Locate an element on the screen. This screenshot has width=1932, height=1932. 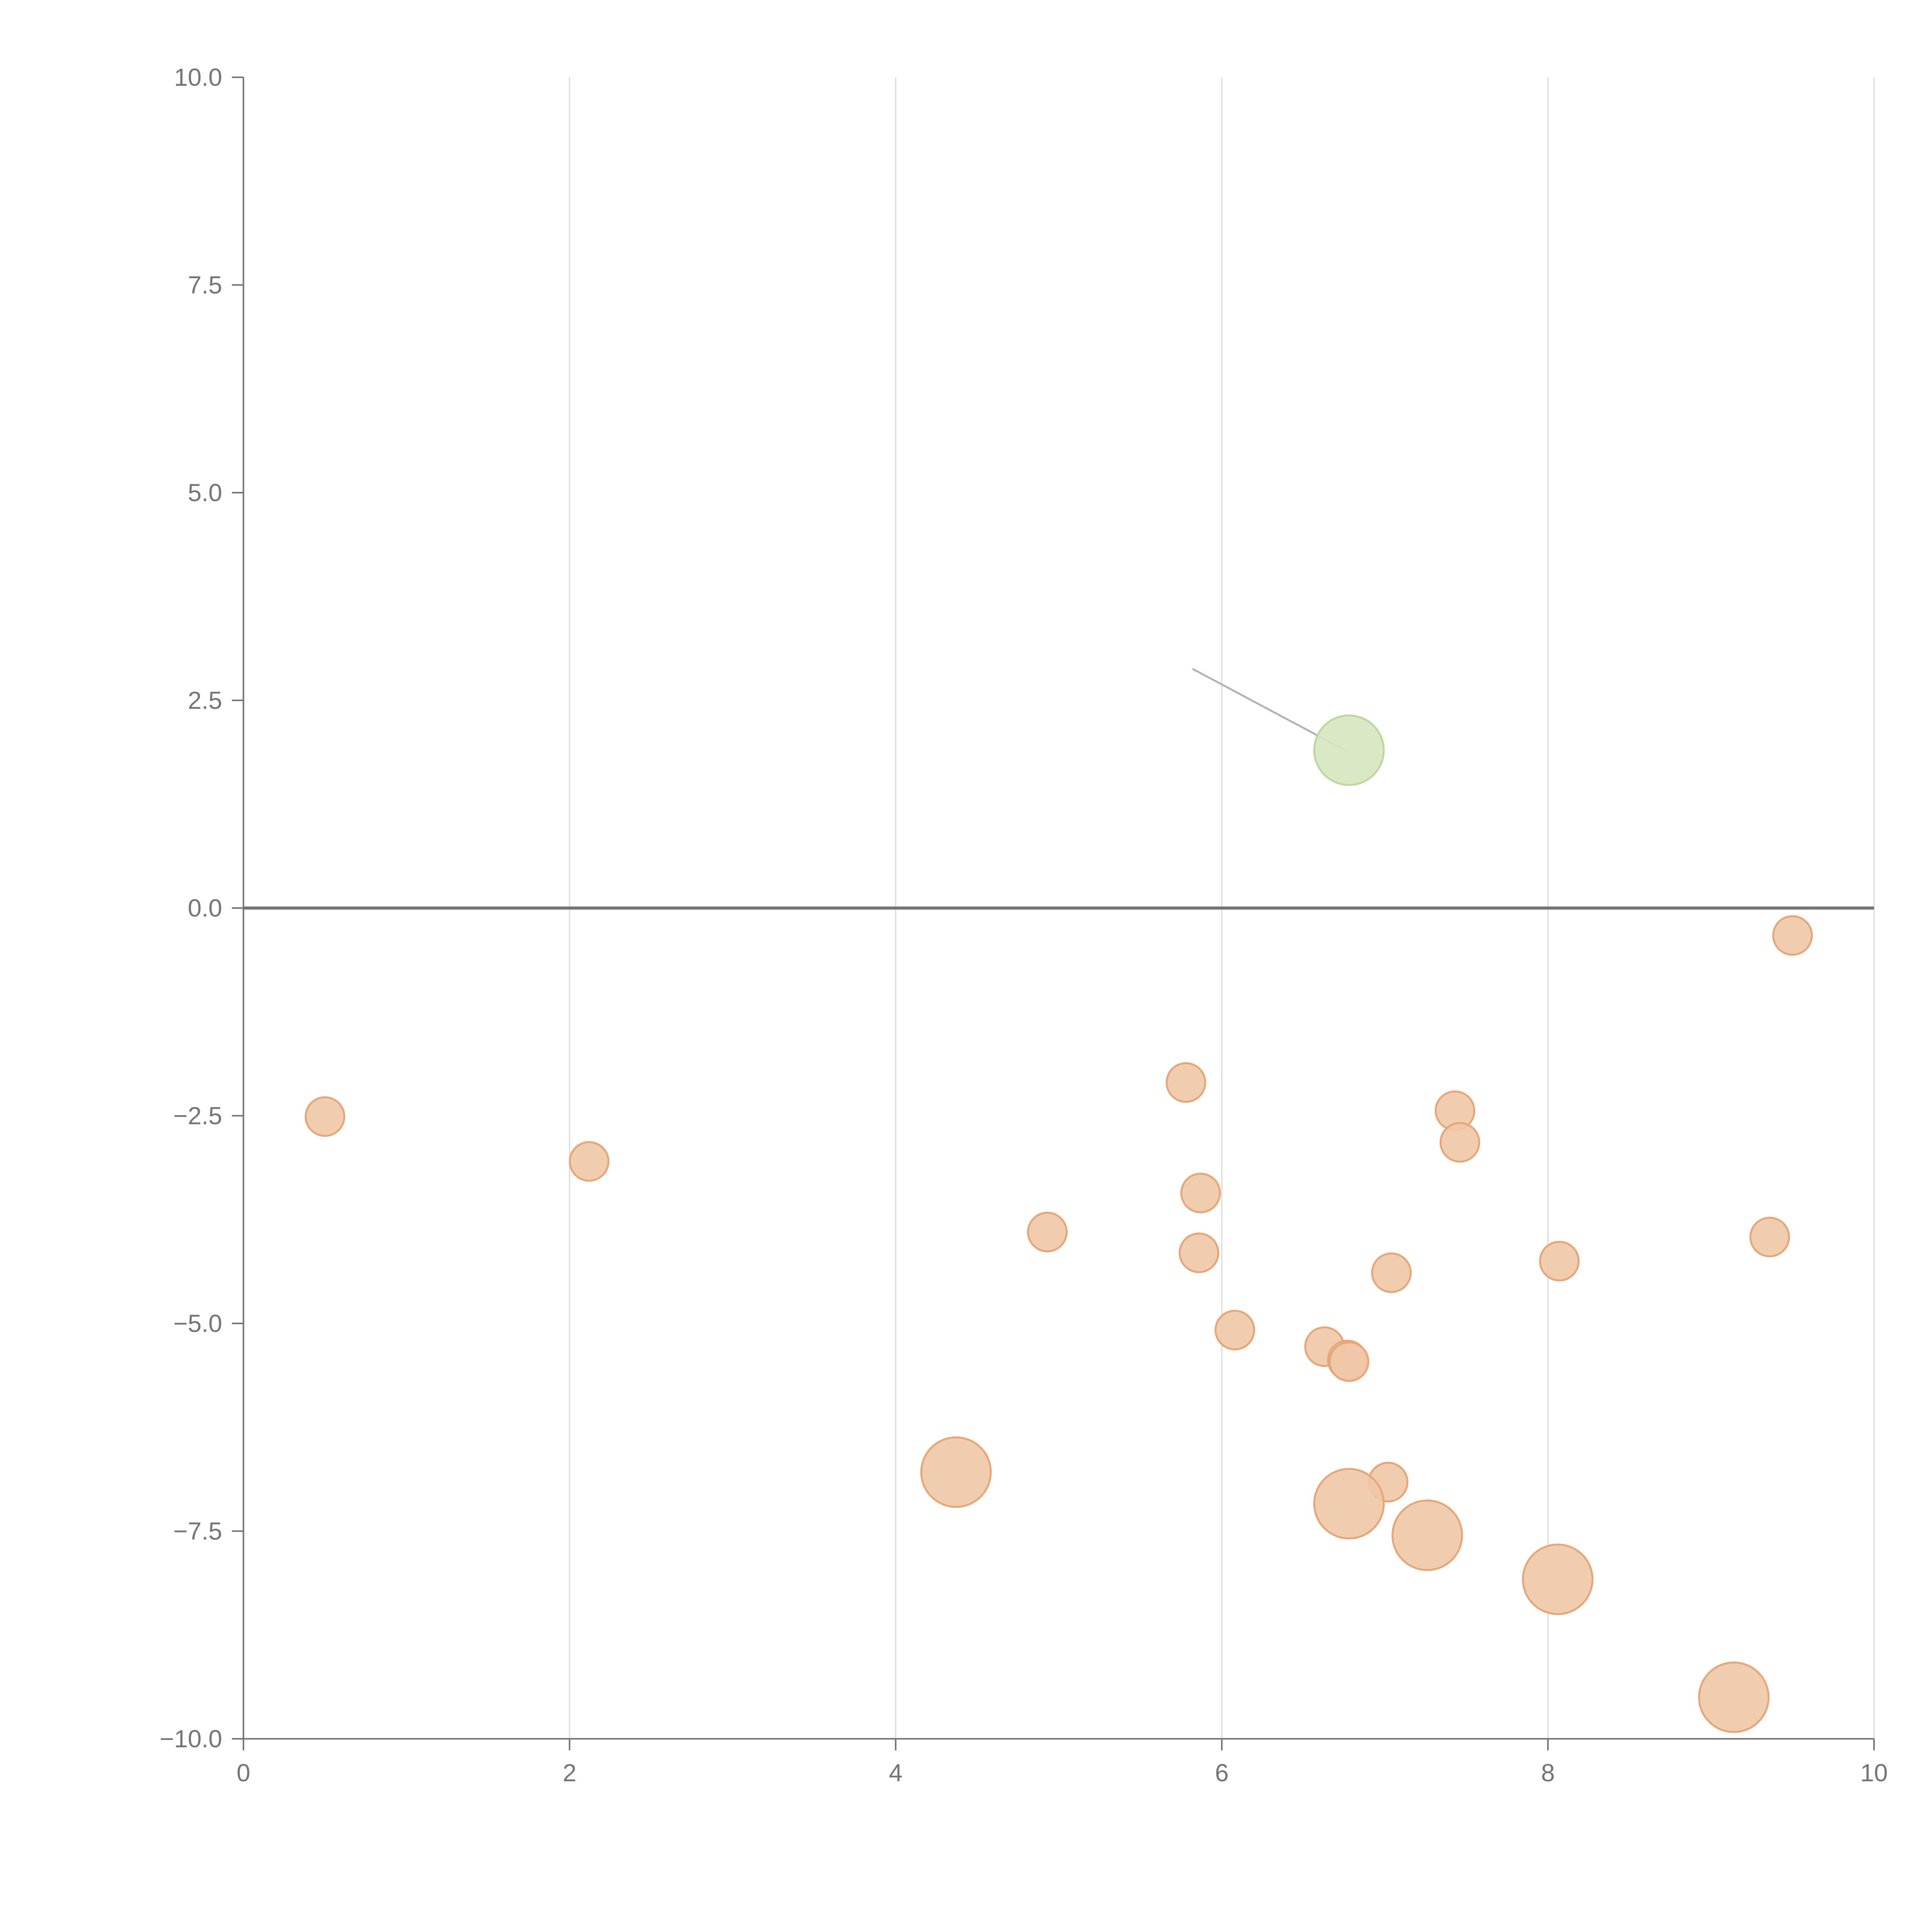
y-axis-ticks: −10.0 −7.5 −5.0 −2.5 0.0 2.5 5.0 7.5 10.0 is located at coordinates (202, 908).